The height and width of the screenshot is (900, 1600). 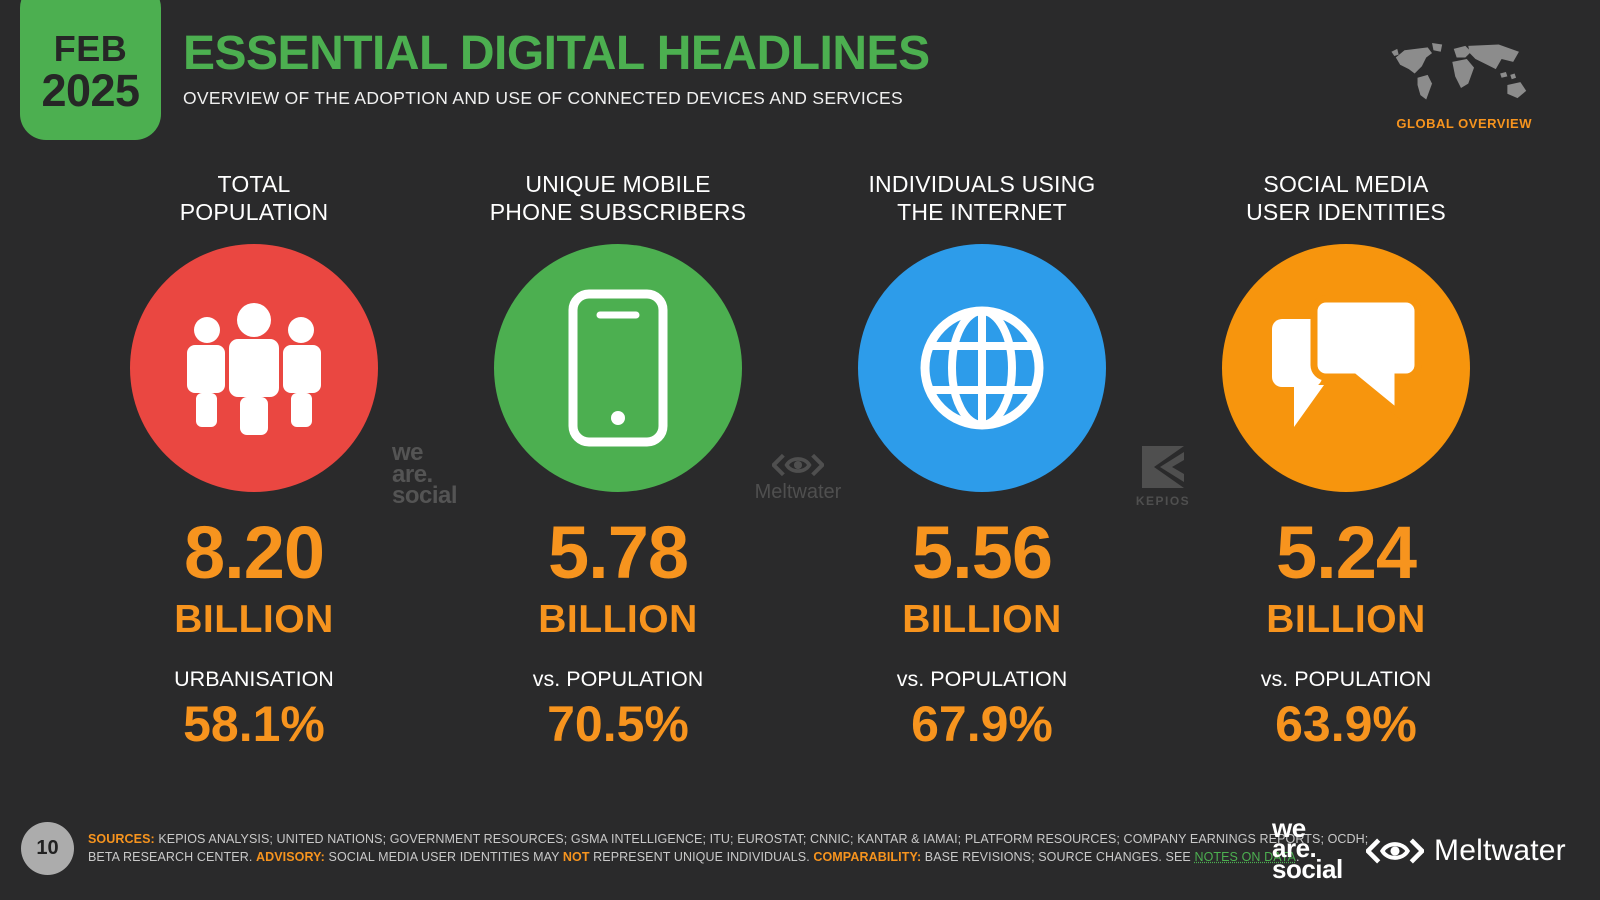 I want to click on mobile-phone-icon, so click(x=618, y=368).